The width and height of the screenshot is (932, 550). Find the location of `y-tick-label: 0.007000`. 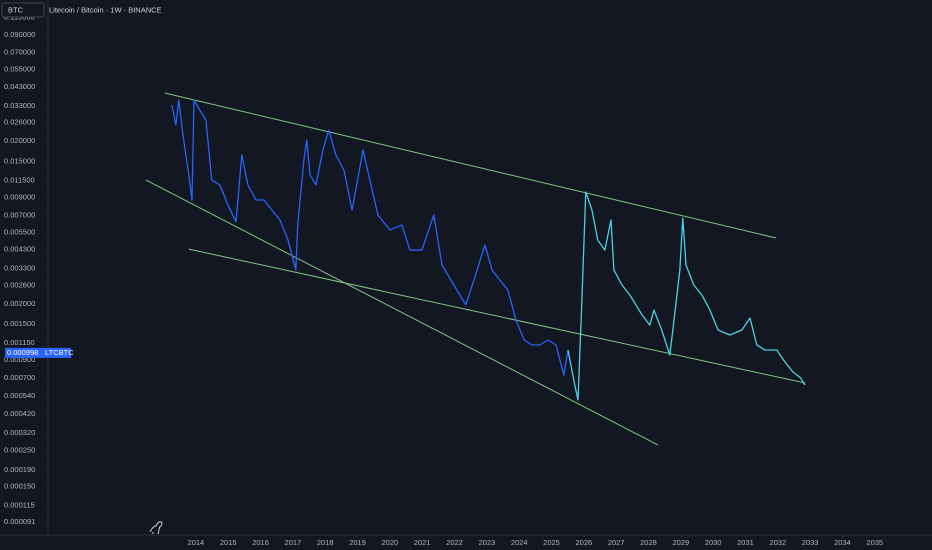

y-tick-label: 0.007000 is located at coordinates (19, 214).